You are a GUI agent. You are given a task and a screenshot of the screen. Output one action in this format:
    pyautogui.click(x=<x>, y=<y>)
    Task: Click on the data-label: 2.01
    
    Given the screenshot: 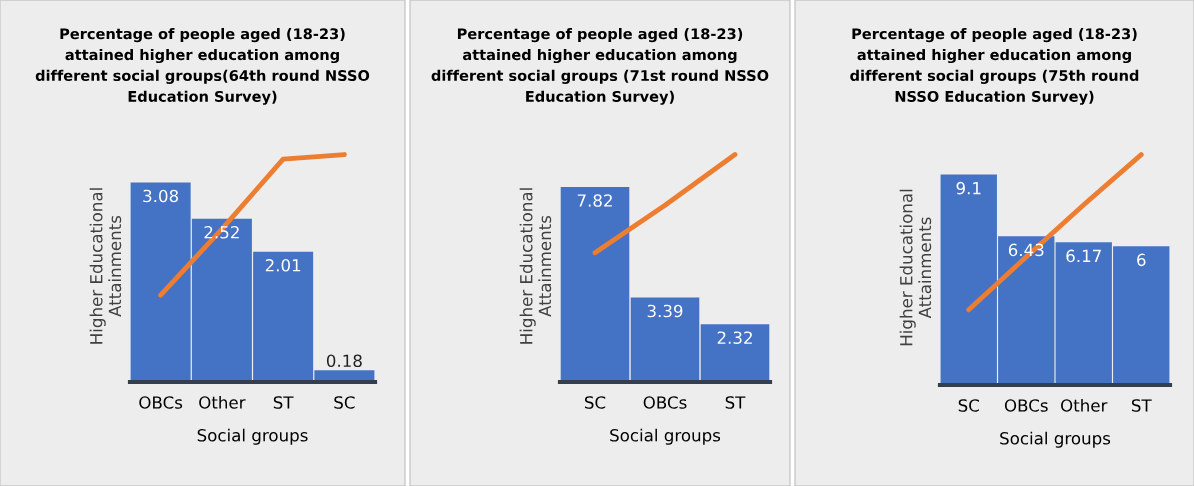 What is the action you would take?
    pyautogui.click(x=283, y=265)
    